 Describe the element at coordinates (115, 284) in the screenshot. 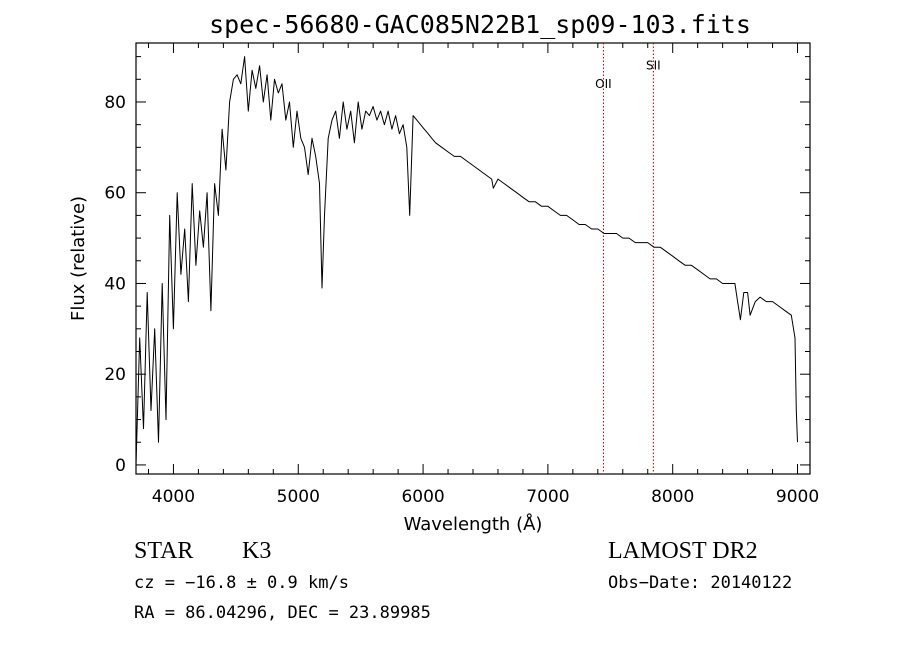

I see `y-tick-label: 40` at that location.